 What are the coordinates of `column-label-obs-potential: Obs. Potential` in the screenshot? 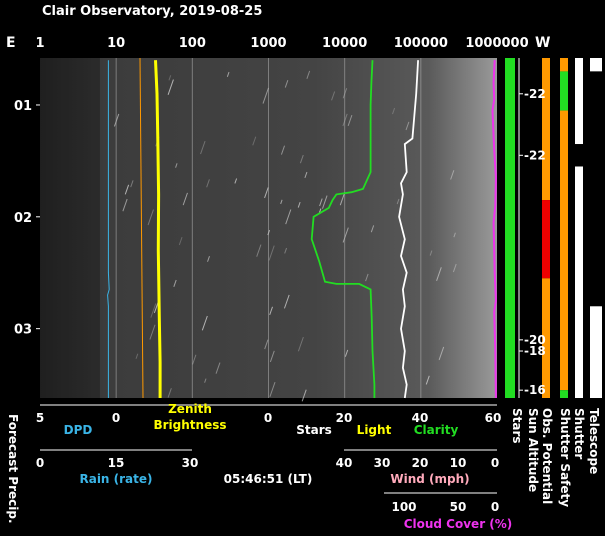 It's located at (547, 456).